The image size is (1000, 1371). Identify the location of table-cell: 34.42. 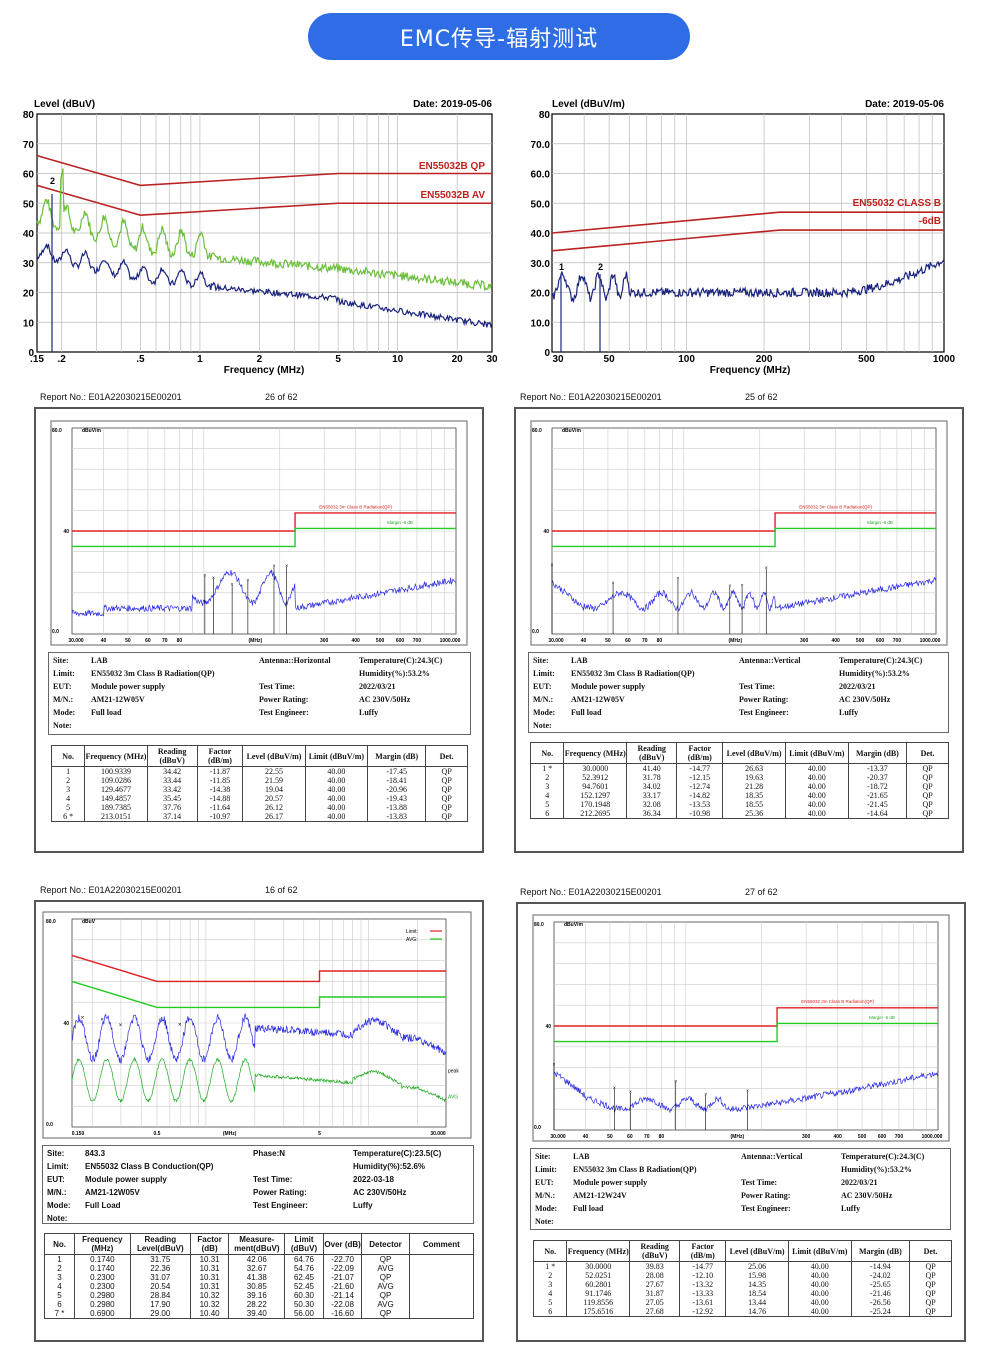
(172, 771).